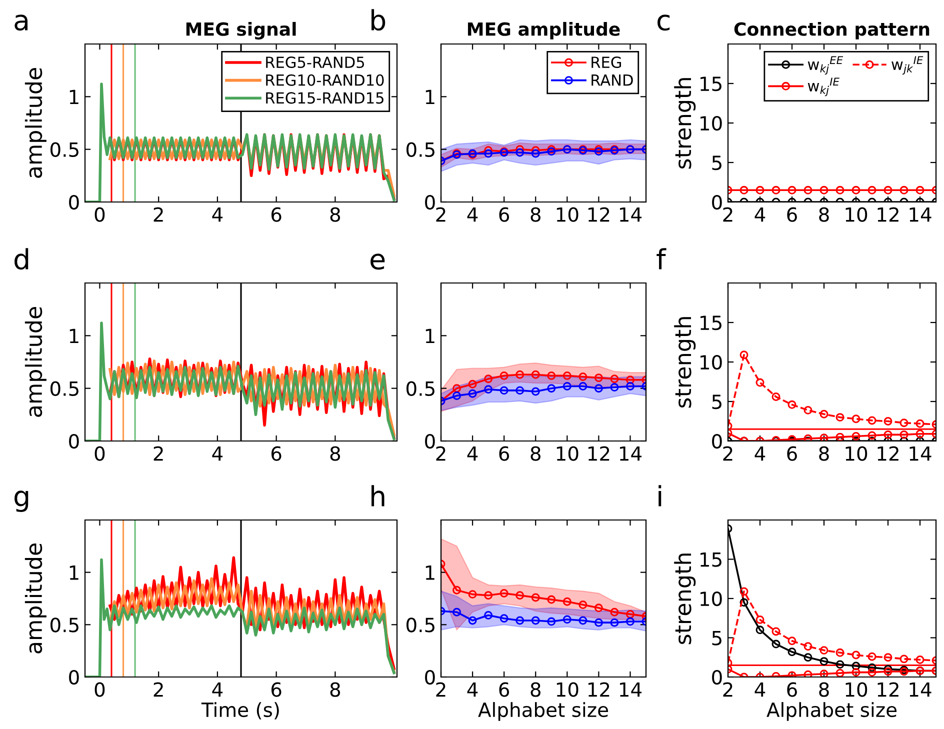 This screenshot has height=729, width=944. What do you see at coordinates (664, 22) in the screenshot?
I see `text: c` at bounding box center [664, 22].